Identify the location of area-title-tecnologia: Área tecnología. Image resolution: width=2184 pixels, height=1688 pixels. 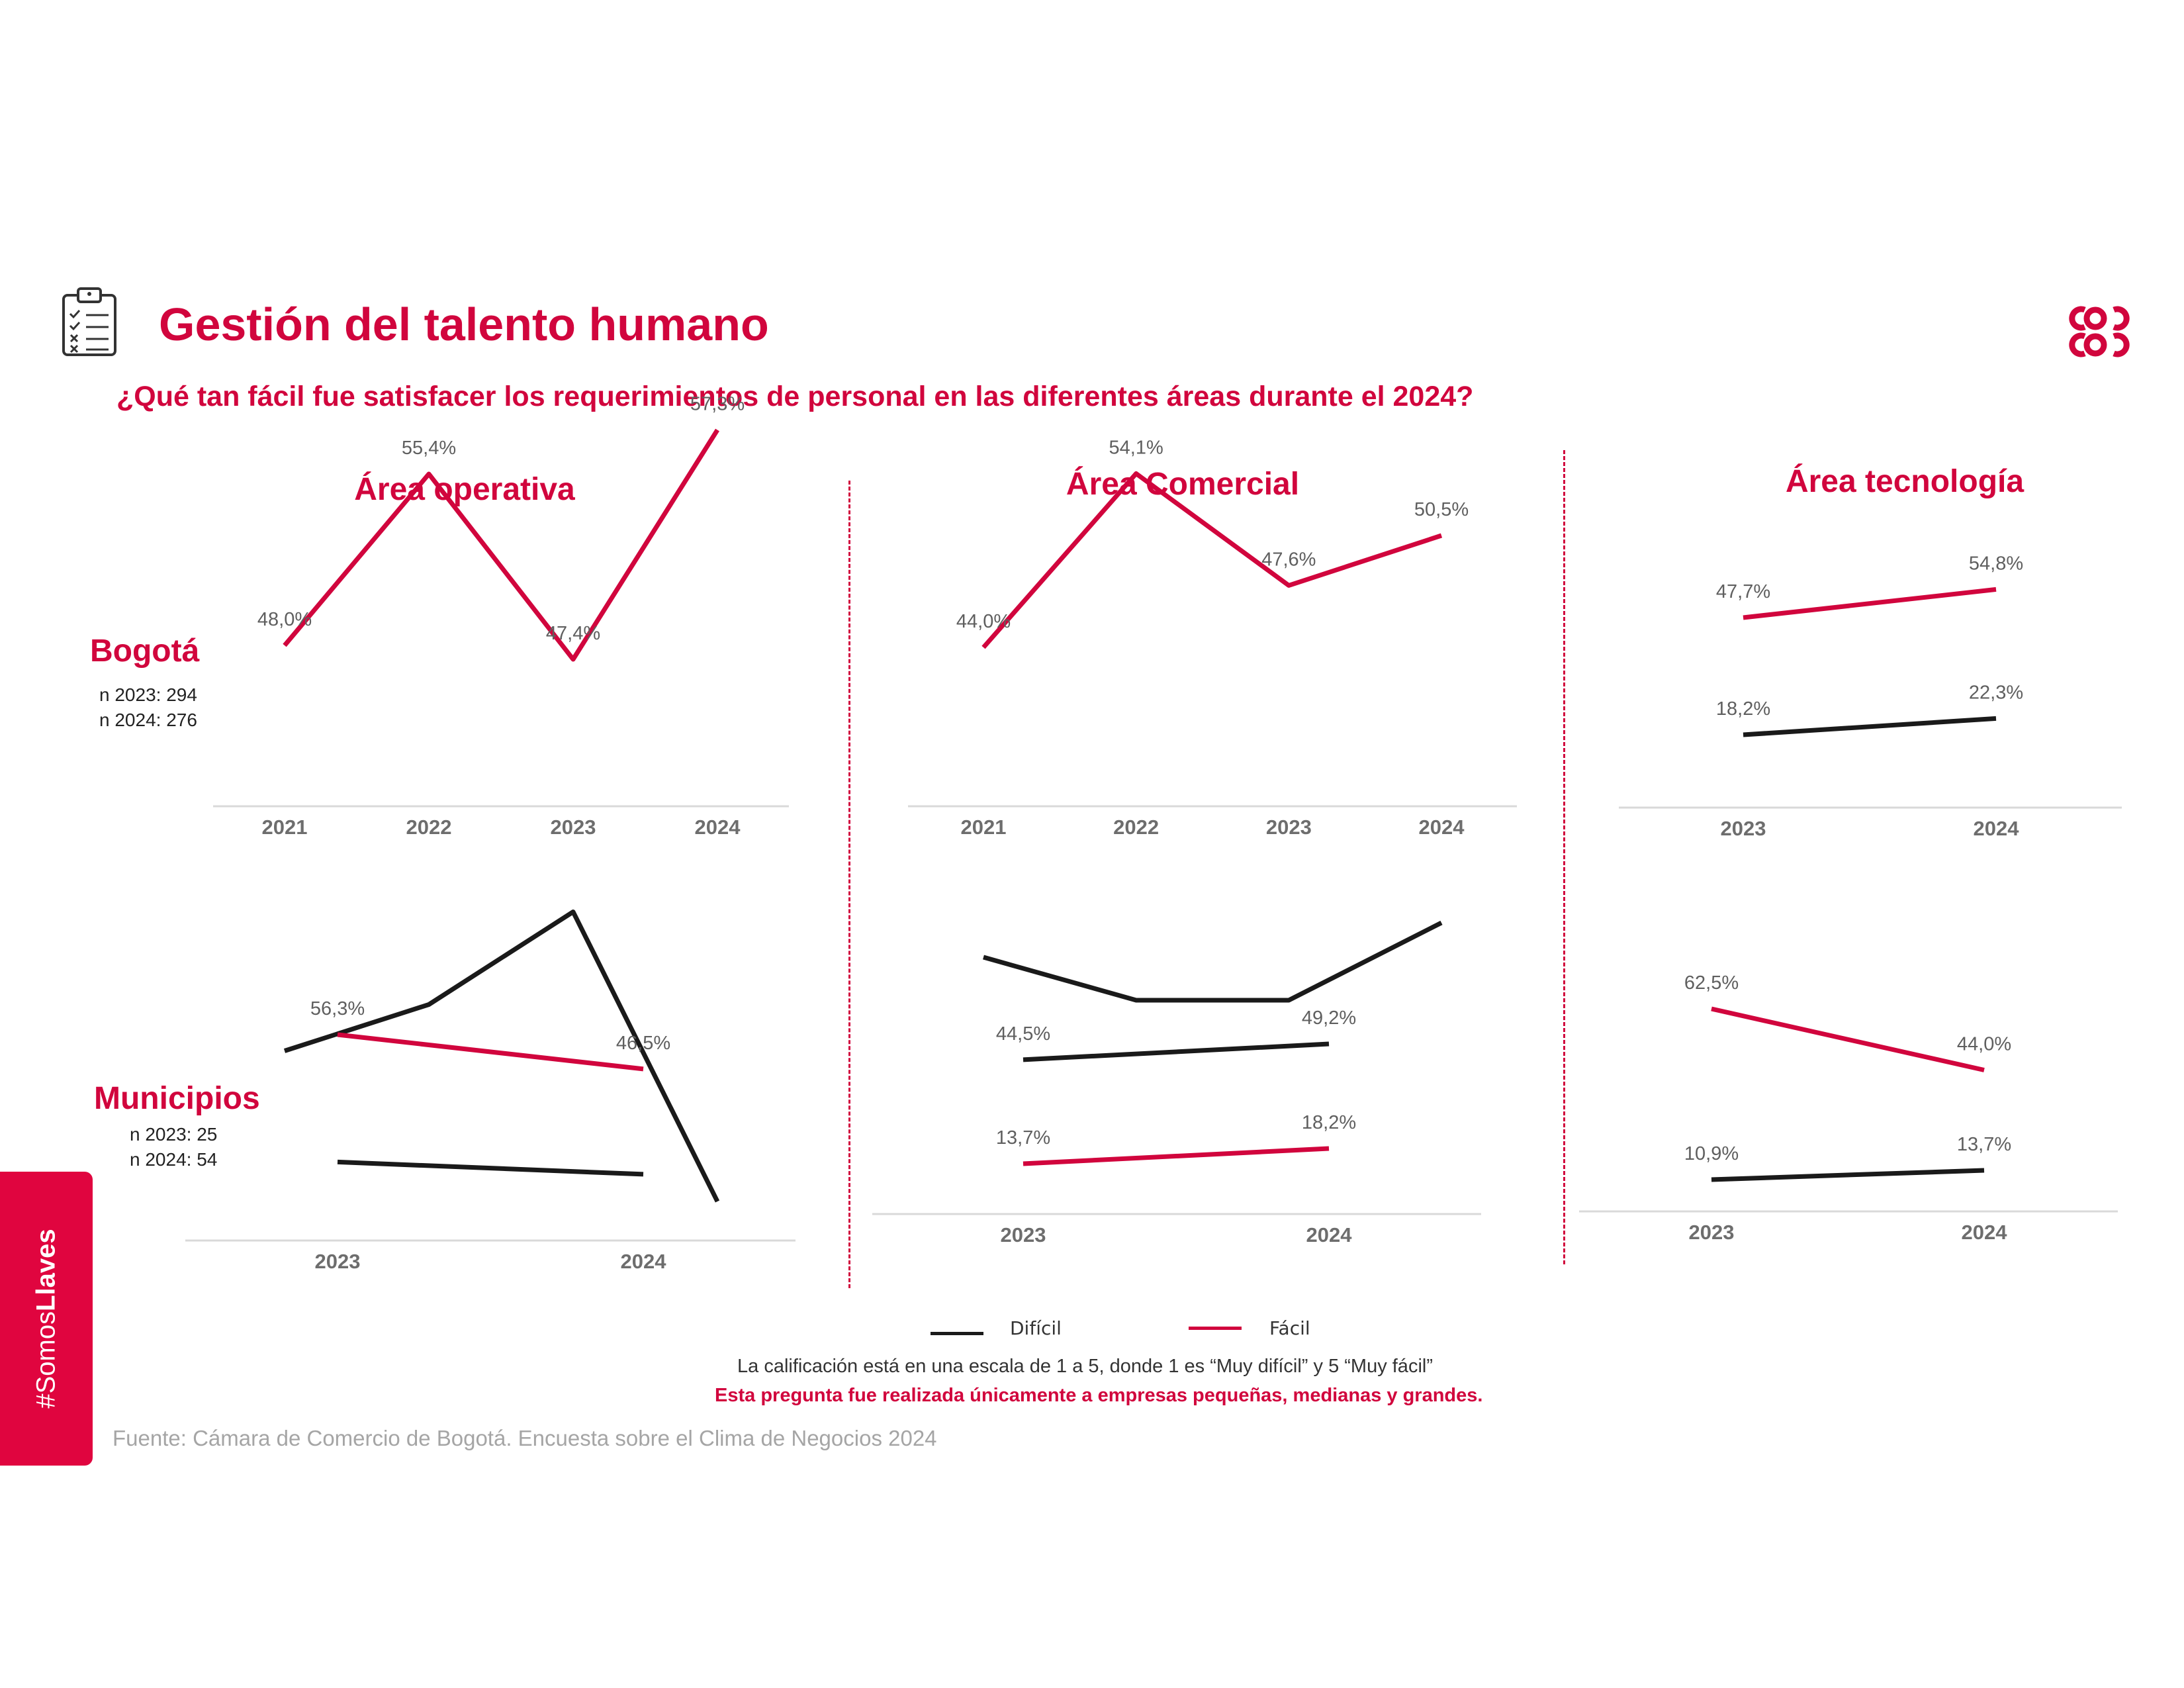
(1905, 481).